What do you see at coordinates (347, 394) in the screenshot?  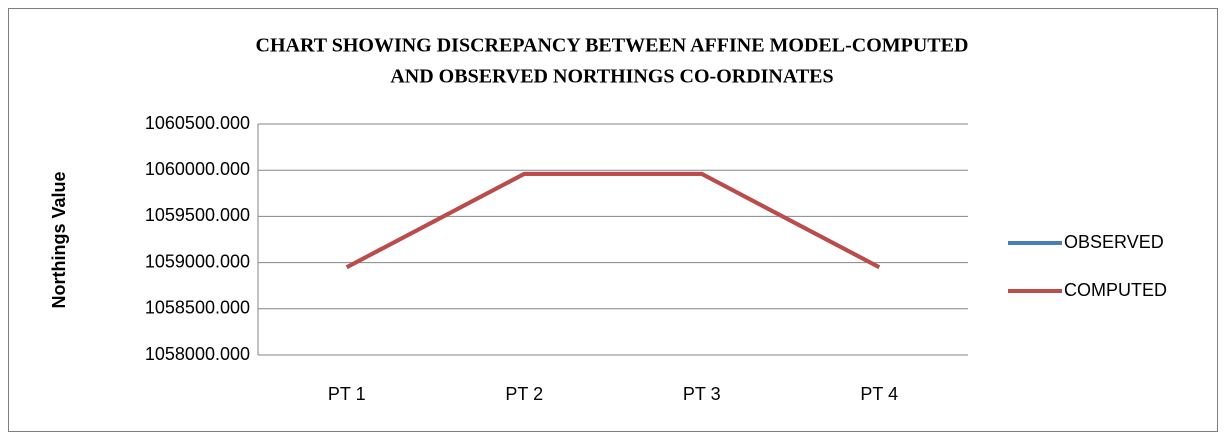 I see `x-tick-label: PT 1` at bounding box center [347, 394].